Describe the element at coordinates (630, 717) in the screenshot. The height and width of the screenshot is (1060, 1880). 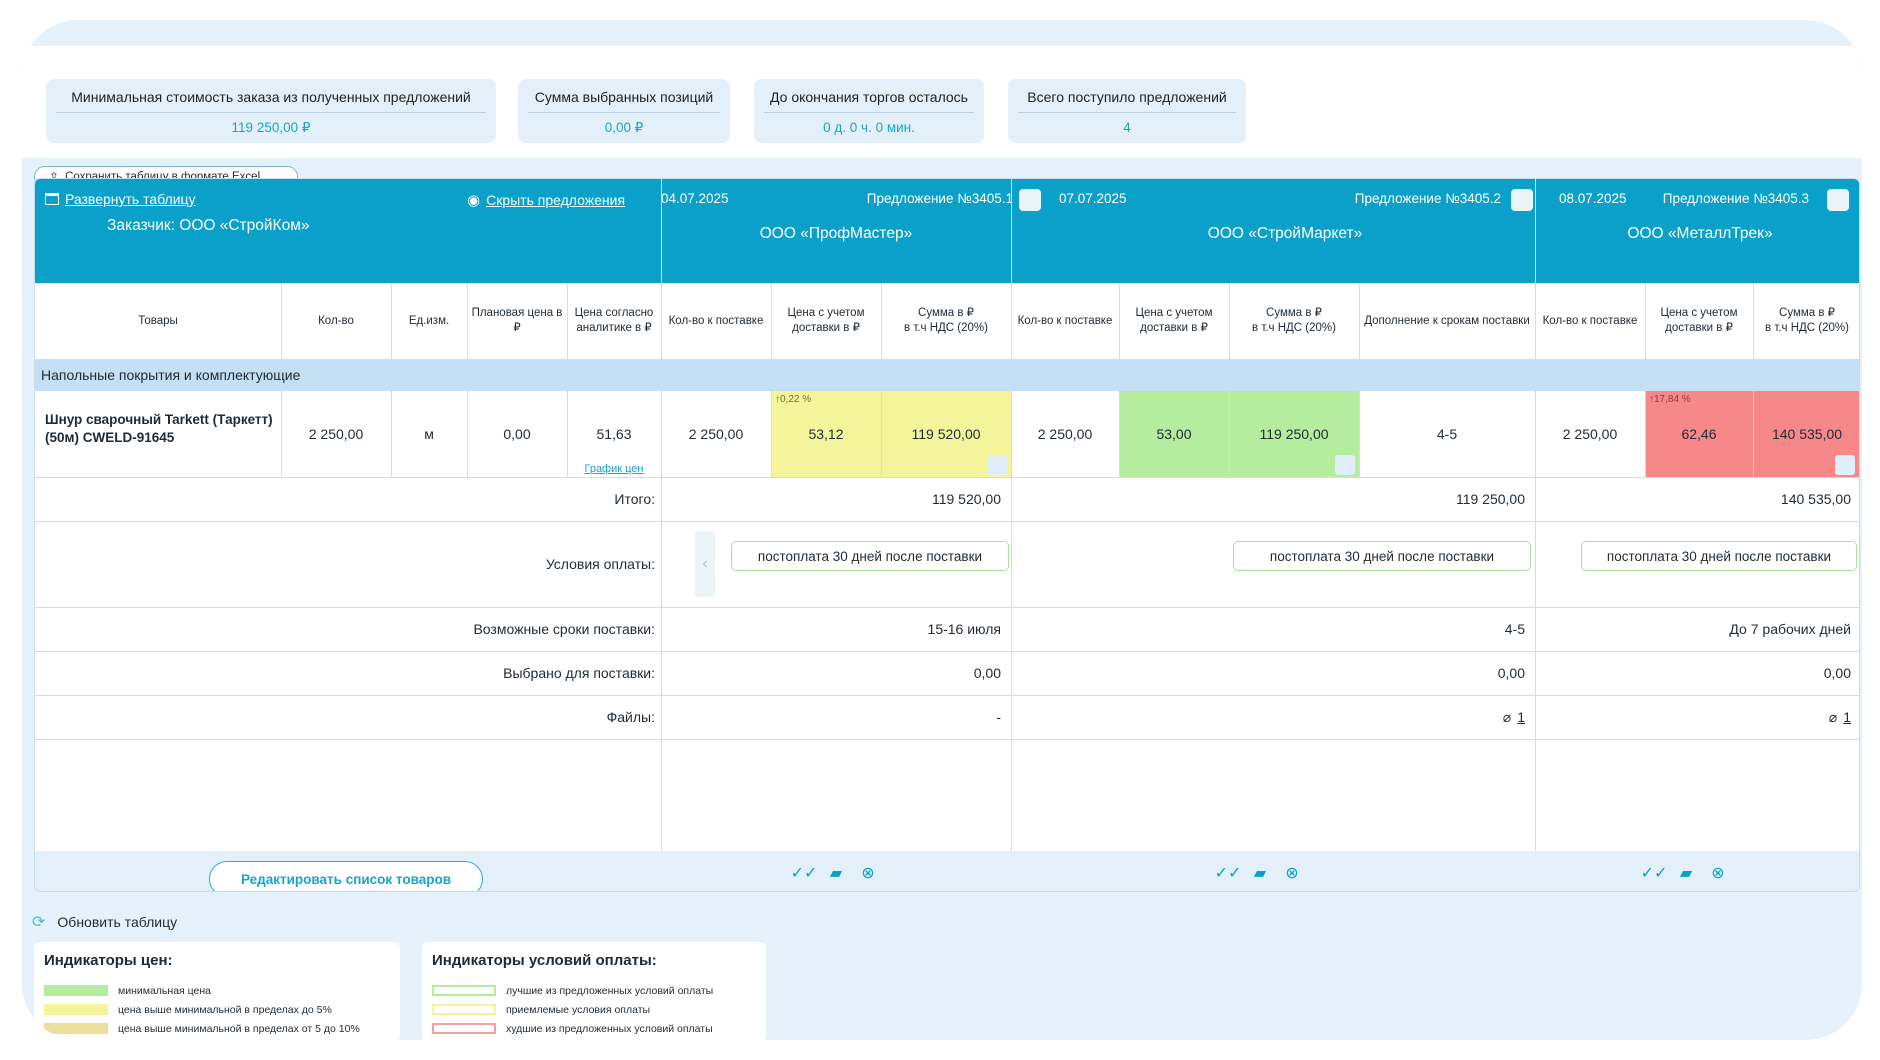
I see `files-label: Файлы:` at that location.